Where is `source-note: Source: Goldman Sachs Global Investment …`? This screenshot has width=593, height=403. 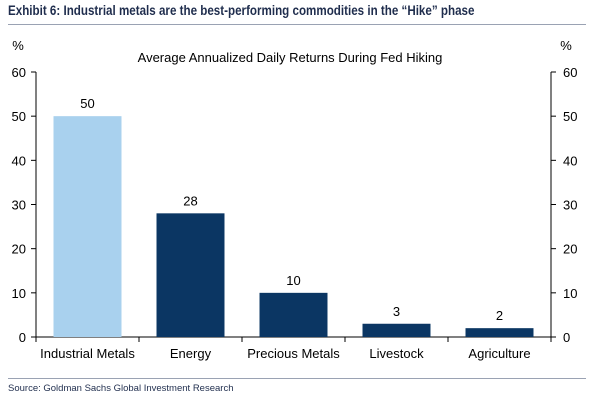 source-note: Source: Goldman Sachs Global Investment … is located at coordinates (121, 388).